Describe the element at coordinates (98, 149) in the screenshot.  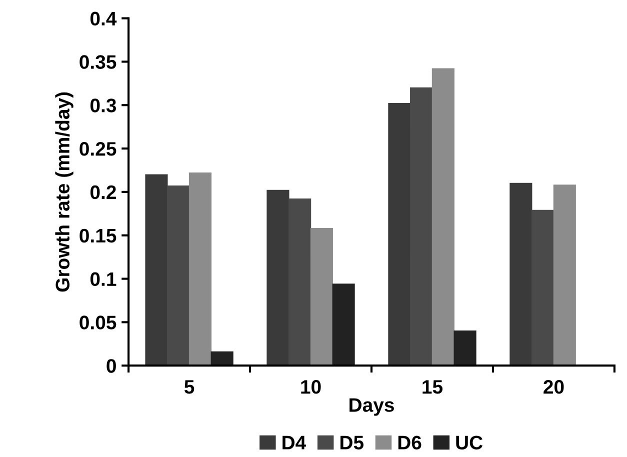
I see `y-tick-label: 0.25` at that location.